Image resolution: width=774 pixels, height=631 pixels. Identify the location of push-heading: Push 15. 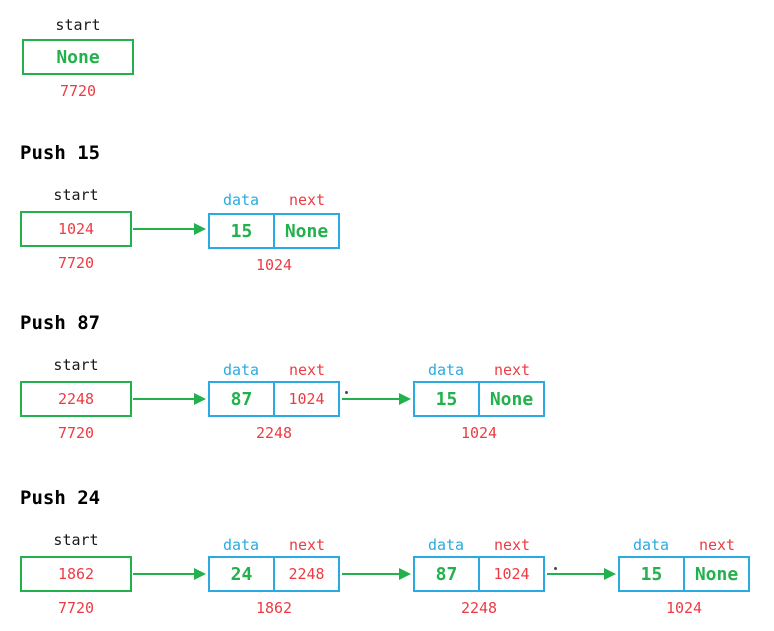
(60, 153).